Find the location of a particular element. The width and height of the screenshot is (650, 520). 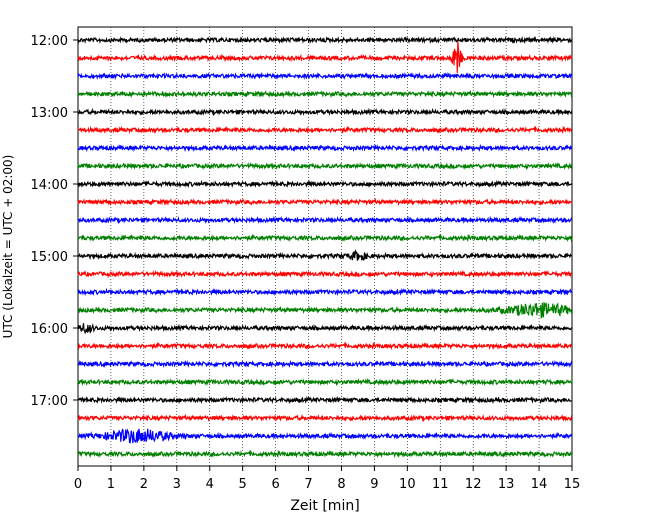

x-tick-label: 11 is located at coordinates (440, 484).